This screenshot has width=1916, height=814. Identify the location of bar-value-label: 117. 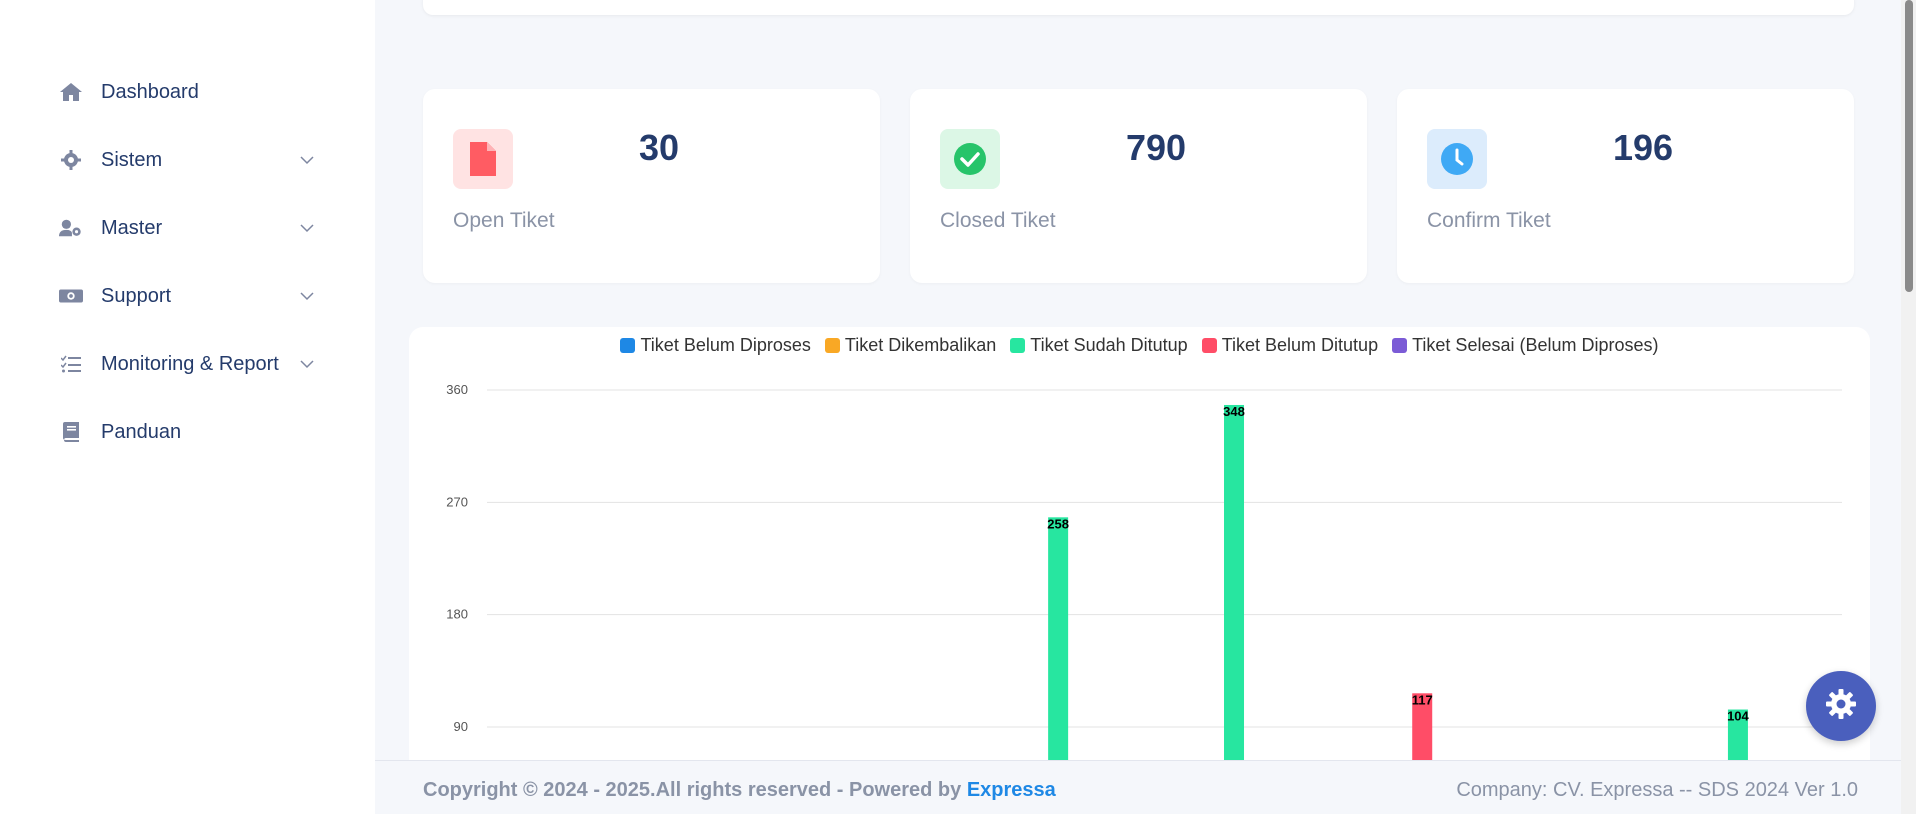
(1422, 699).